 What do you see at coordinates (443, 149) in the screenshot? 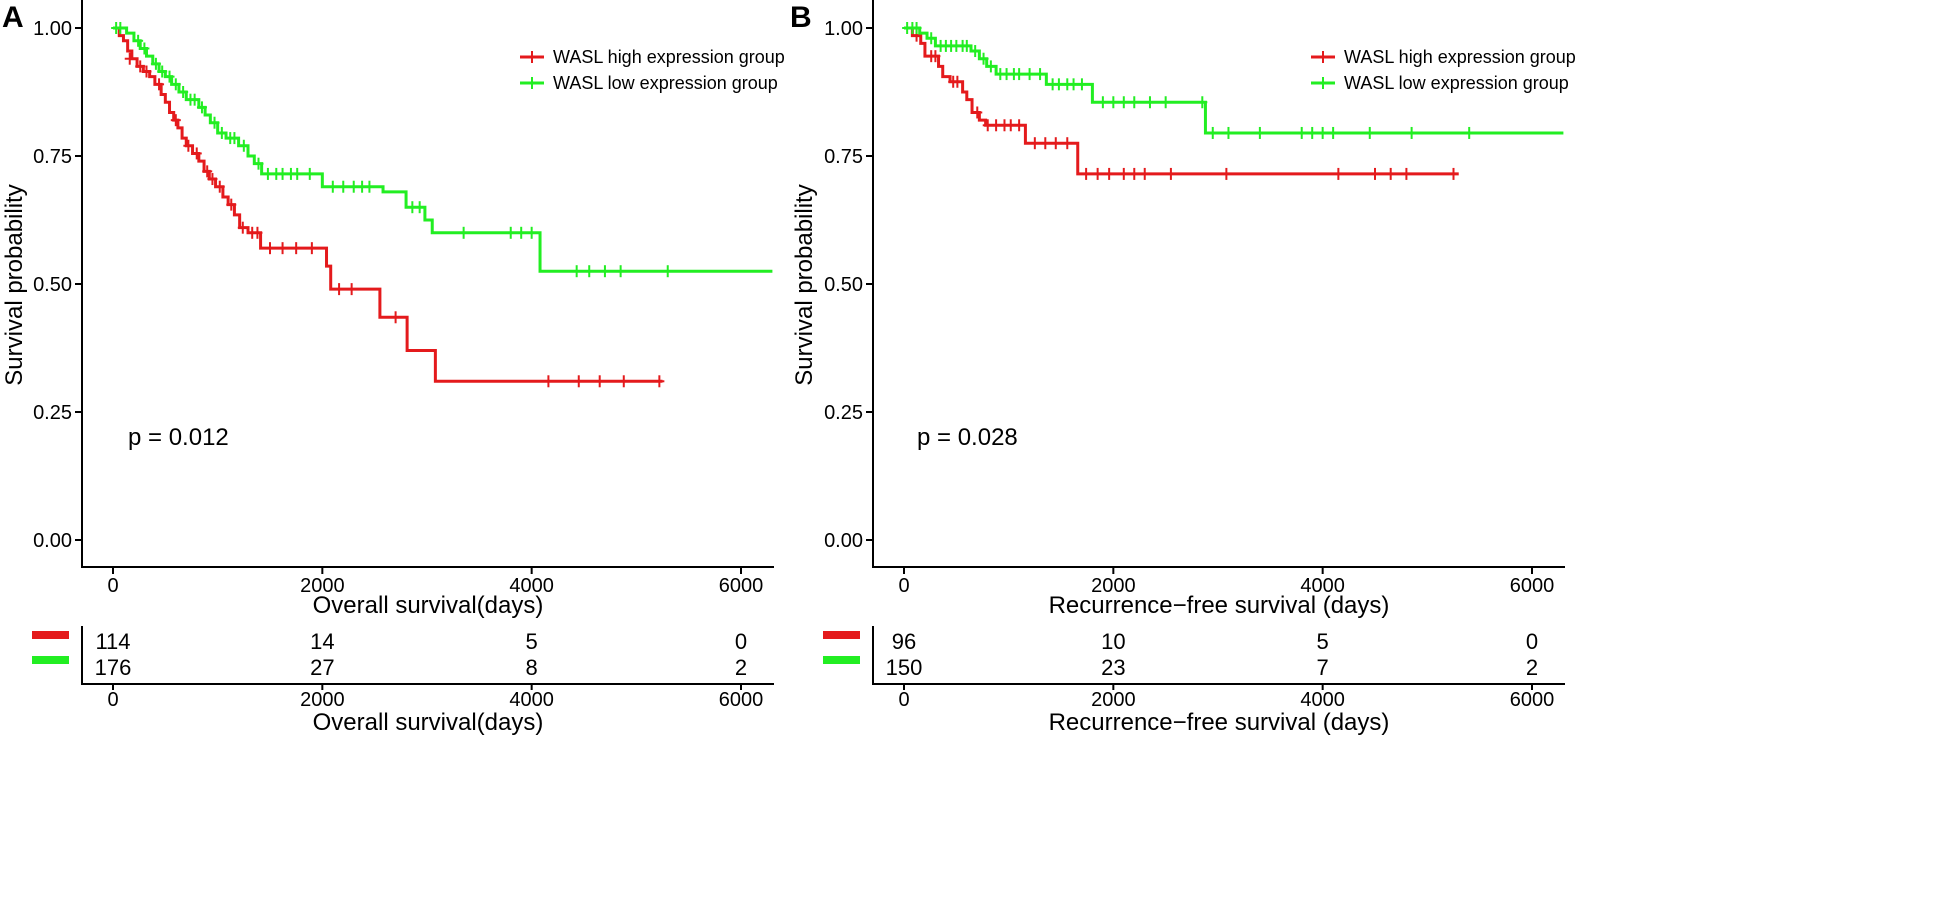
I see `curve-low-expression` at bounding box center [443, 149].